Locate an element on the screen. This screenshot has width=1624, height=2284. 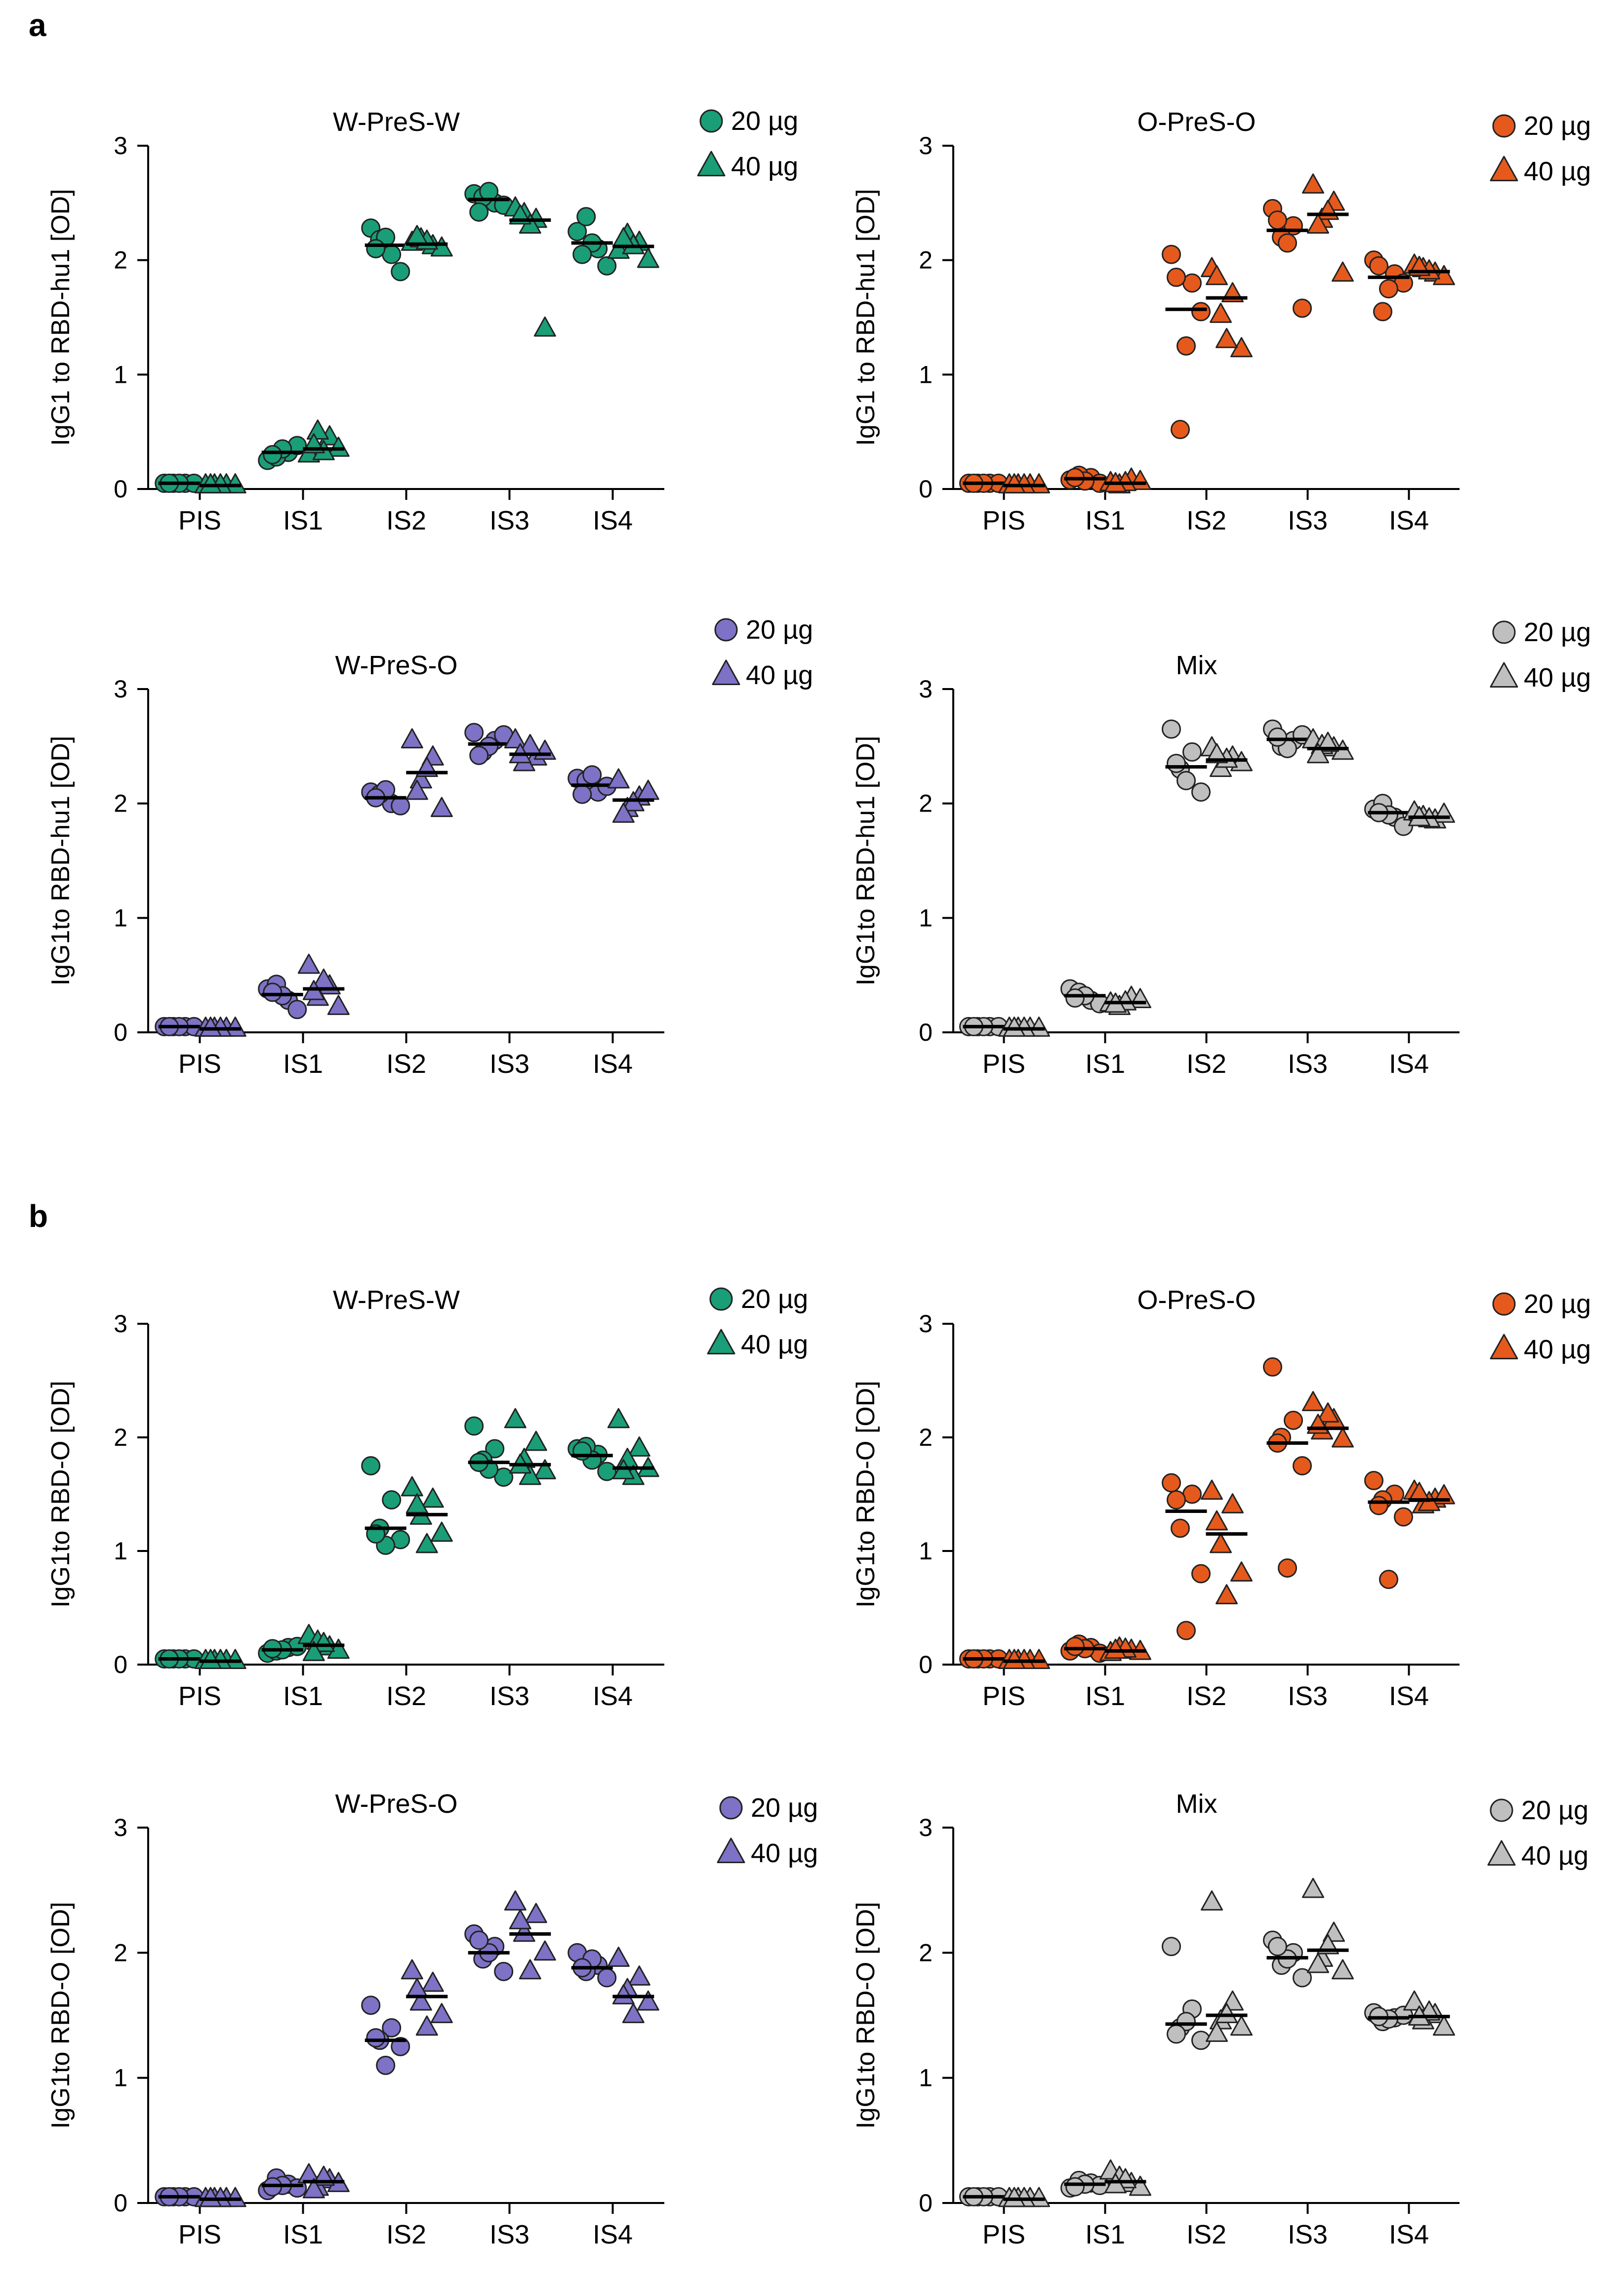
legend-label-20ug: 20 µg is located at coordinates (784, 1808).